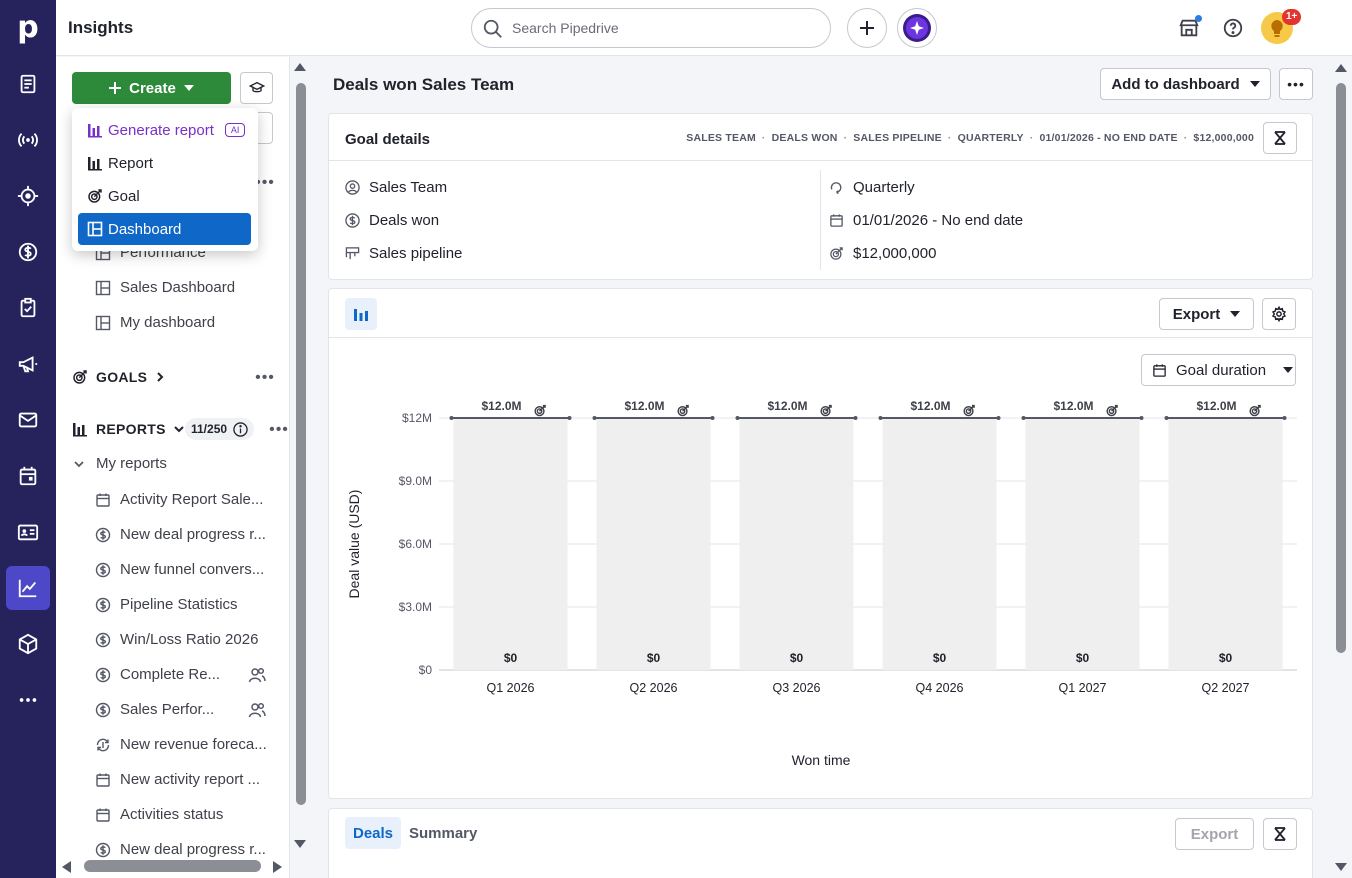 The height and width of the screenshot is (878, 1352). Describe the element at coordinates (416, 253) in the screenshot. I see `detail-pipeline-label: Sales pipeline` at that location.